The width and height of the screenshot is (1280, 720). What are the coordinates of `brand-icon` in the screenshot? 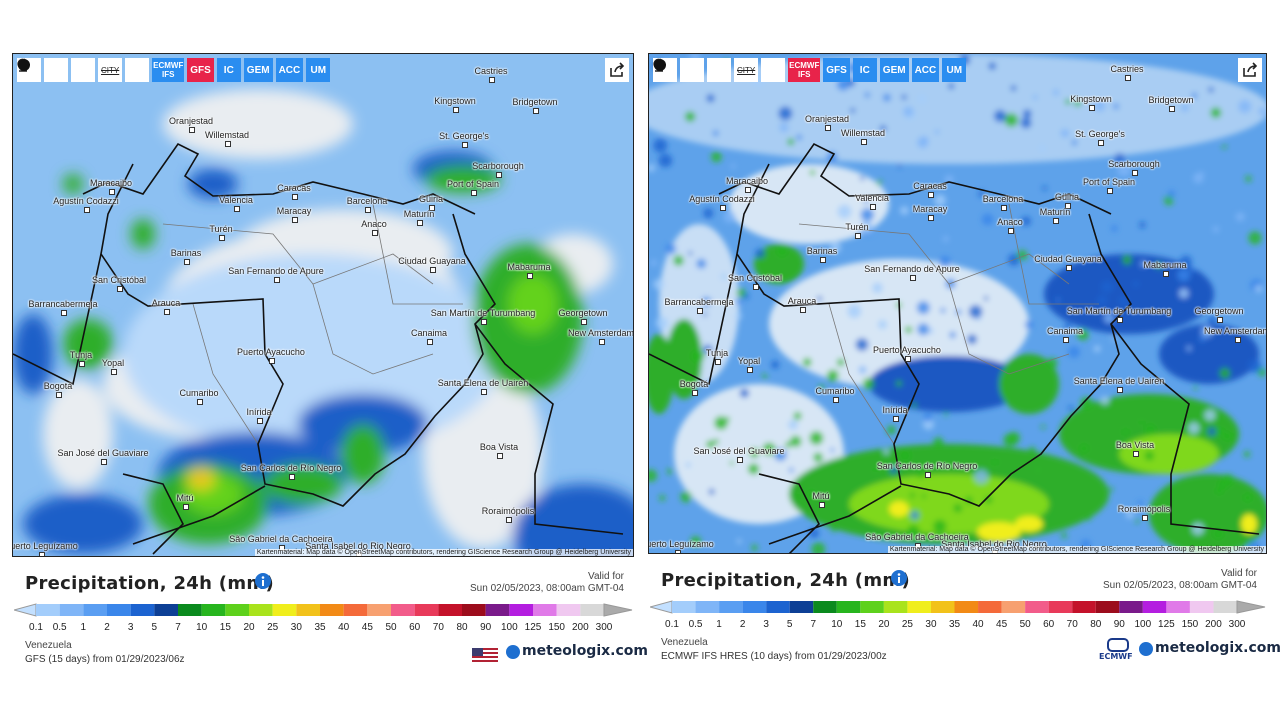 It's located at (513, 652).